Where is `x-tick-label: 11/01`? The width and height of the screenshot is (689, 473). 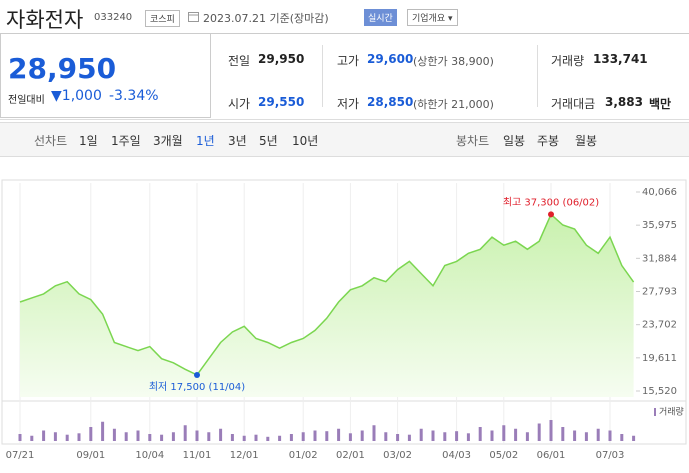 x-tick-label: 11/01 is located at coordinates (197, 455).